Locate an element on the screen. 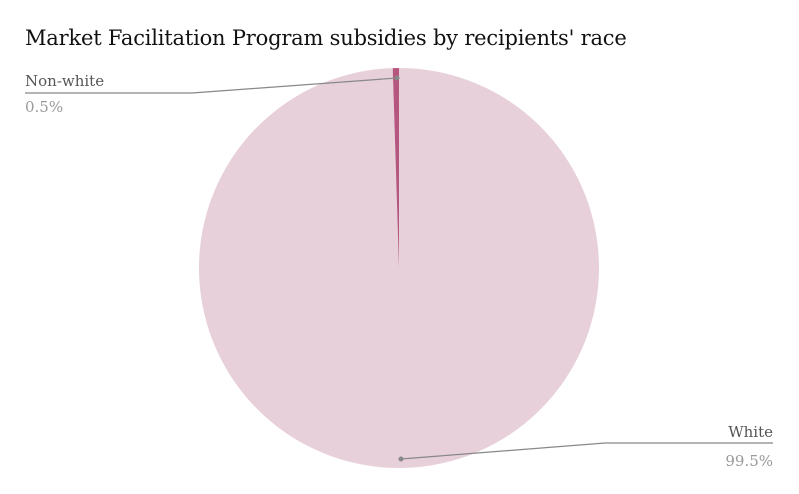 Image resolution: width=799 pixels, height=494 pixels. leader-line-nonwhite-dot is located at coordinates (397, 78).